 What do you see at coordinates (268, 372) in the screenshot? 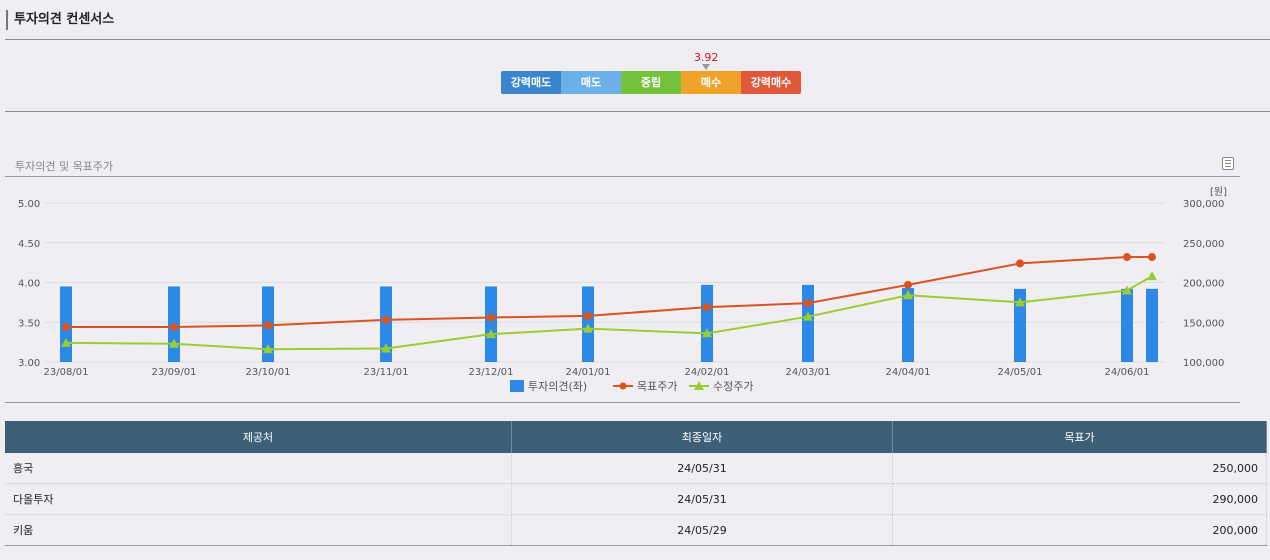
I see `x-tick-label: 23/10/01` at bounding box center [268, 372].